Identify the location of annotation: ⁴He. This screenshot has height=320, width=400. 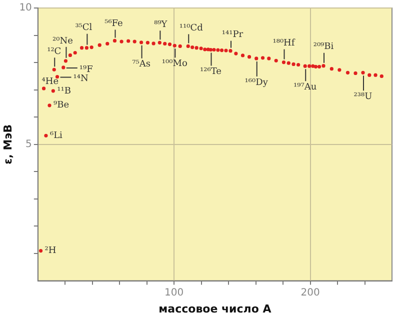
(50, 81).